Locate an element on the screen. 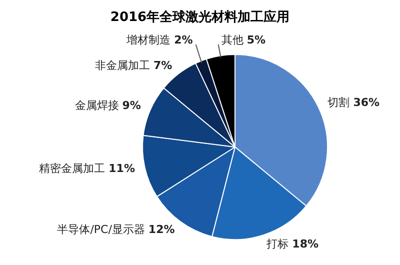  data-label: 2% is located at coordinates (183, 39).